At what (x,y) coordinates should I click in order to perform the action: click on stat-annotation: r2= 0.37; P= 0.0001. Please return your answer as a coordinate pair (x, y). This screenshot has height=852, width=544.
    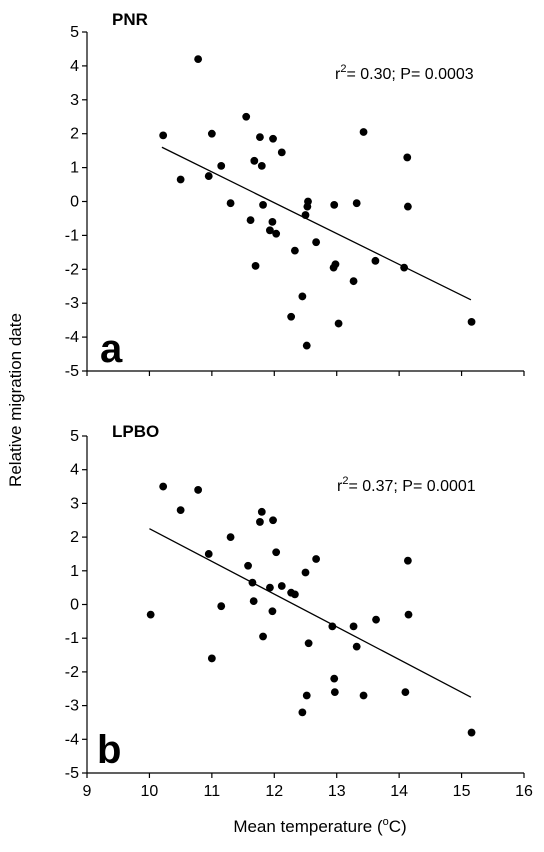
    Looking at the image, I should click on (406, 485).